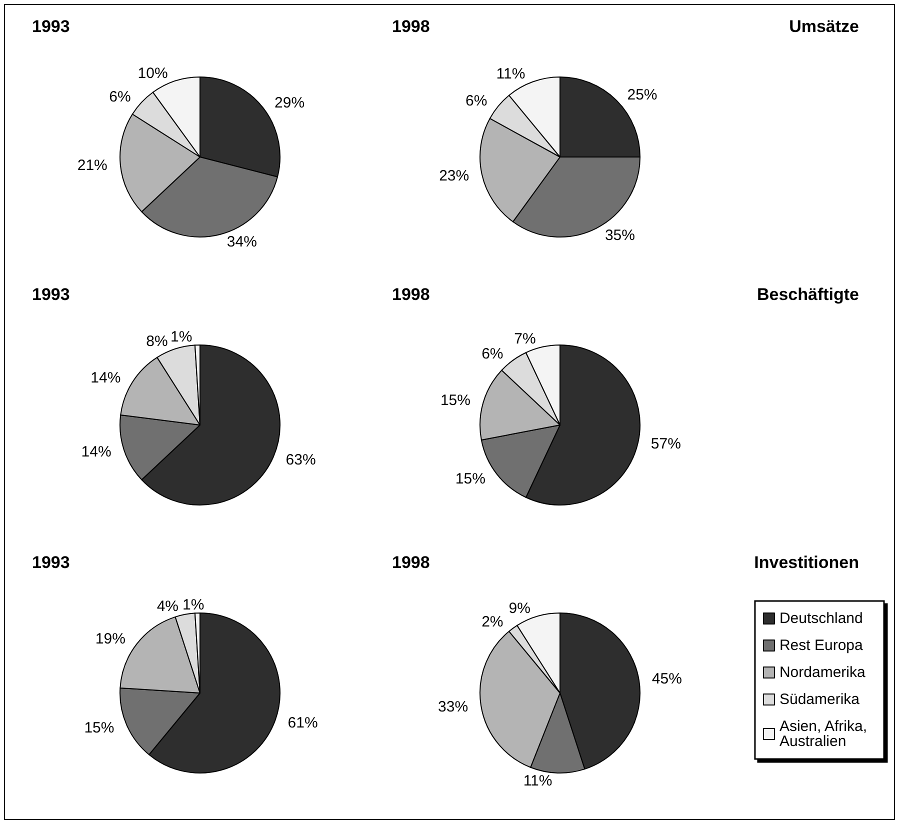 The image size is (899, 824). Describe the element at coordinates (525, 339) in the screenshot. I see `data-label: 7%` at that location.